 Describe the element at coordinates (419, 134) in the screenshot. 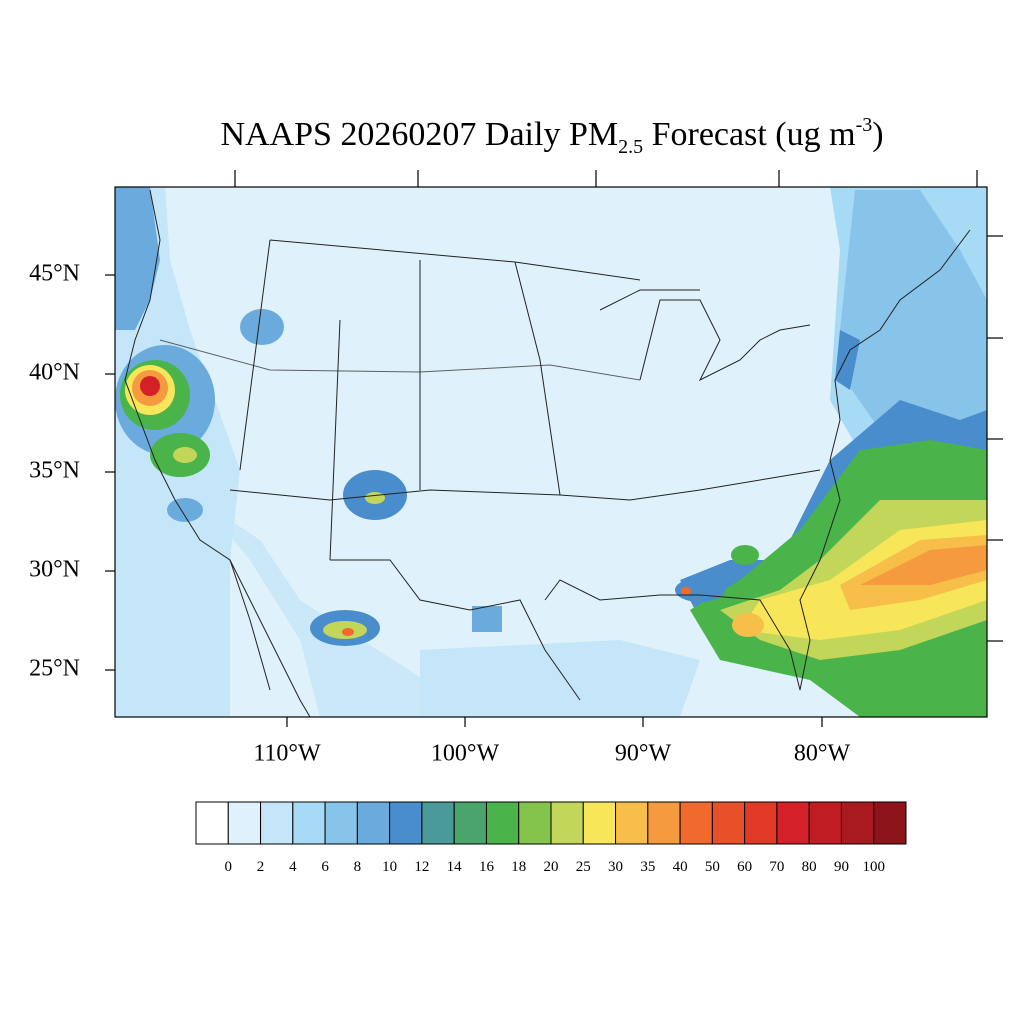

I see `title-main: NAAPS 20260207 Daily PM` at that location.